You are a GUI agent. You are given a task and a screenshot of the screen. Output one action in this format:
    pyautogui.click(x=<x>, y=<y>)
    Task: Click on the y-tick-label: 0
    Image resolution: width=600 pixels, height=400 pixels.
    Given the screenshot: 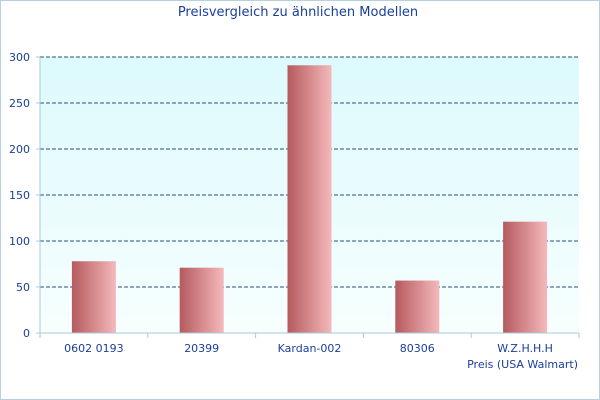 What is the action you would take?
    pyautogui.click(x=26, y=333)
    